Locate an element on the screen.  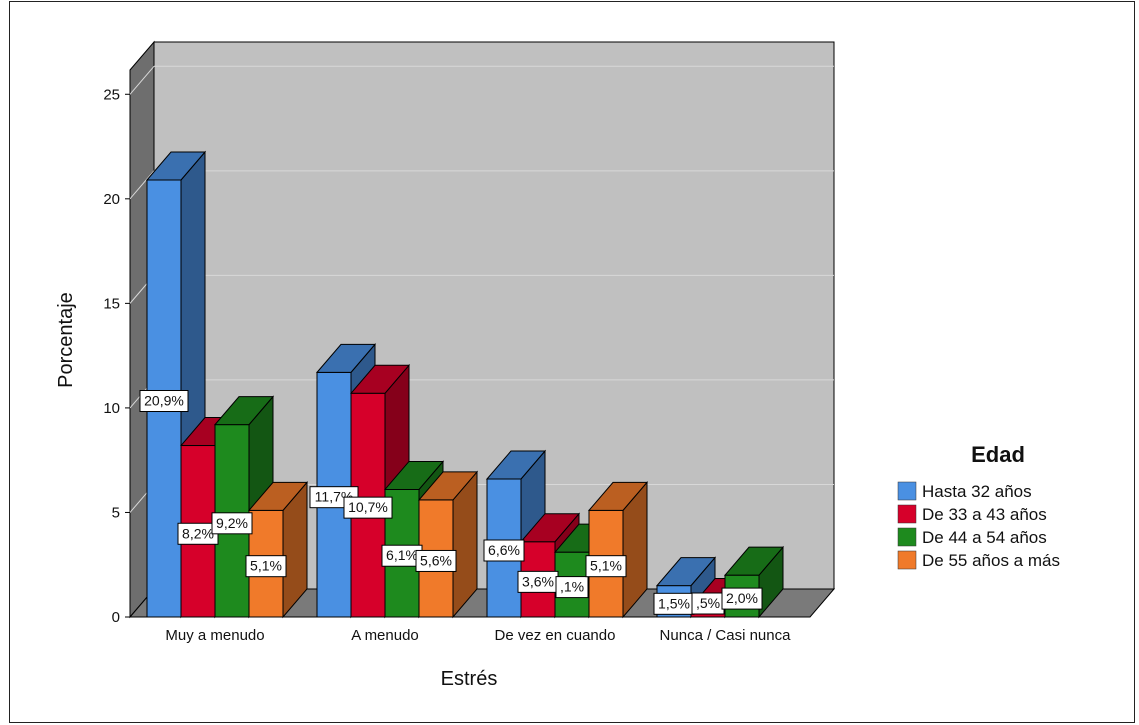
data-label: 6,6% is located at coordinates (504, 550).